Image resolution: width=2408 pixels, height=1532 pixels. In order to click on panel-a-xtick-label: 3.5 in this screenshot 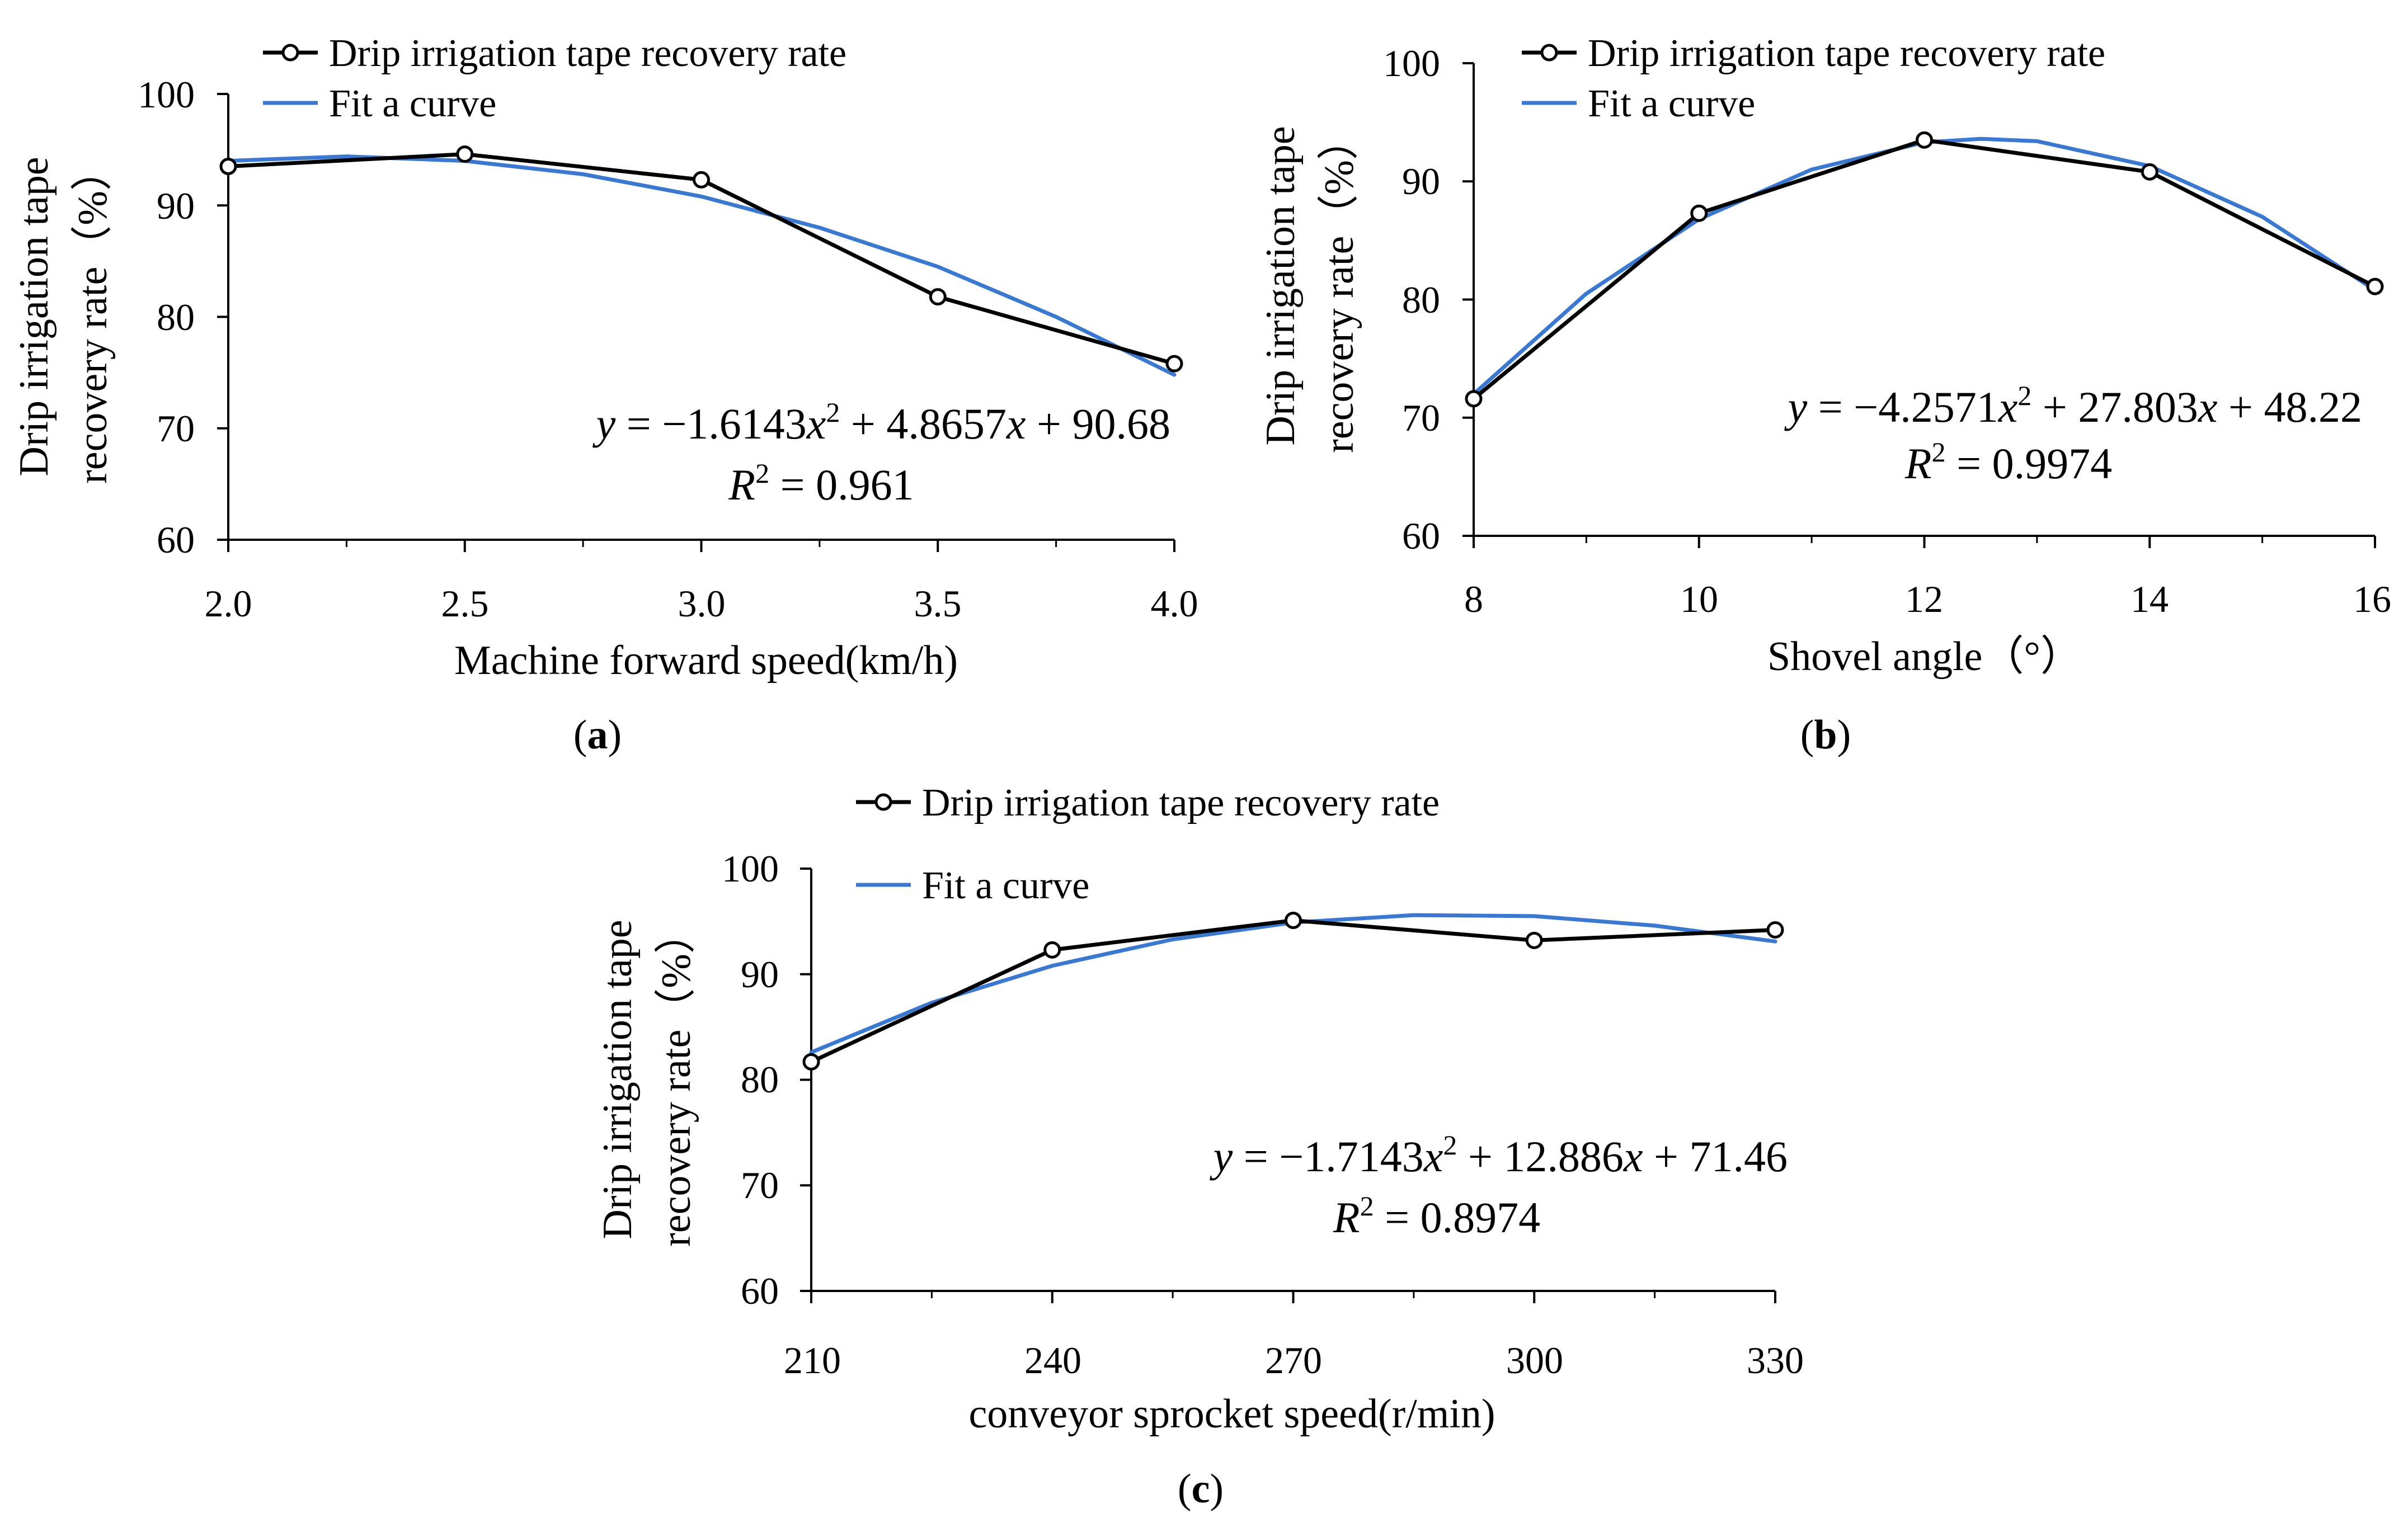, I will do `click(938, 603)`.